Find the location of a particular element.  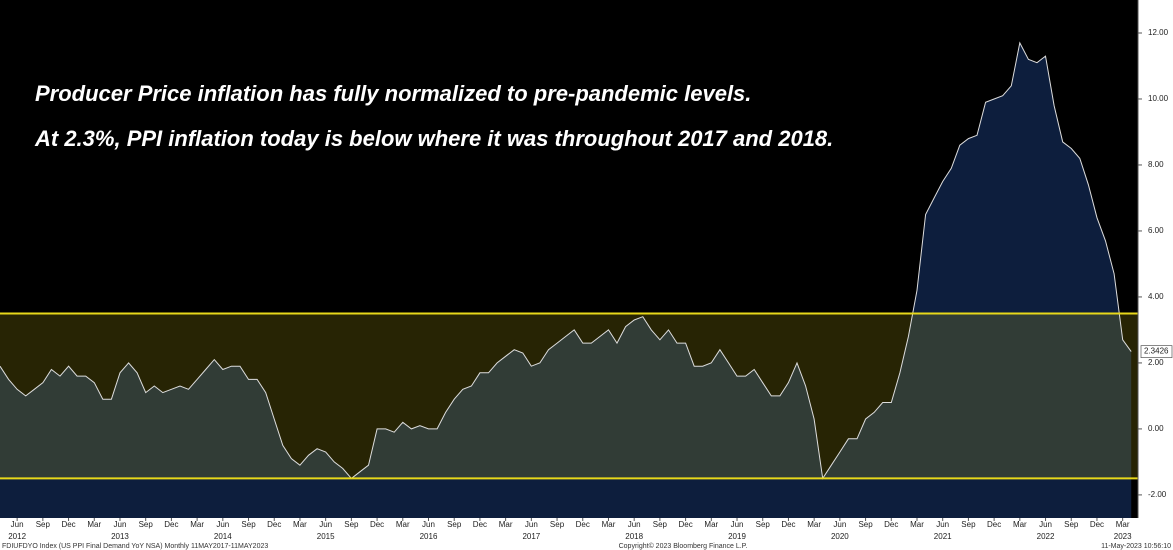

y-tick-label: 8.00 is located at coordinates (1156, 164).